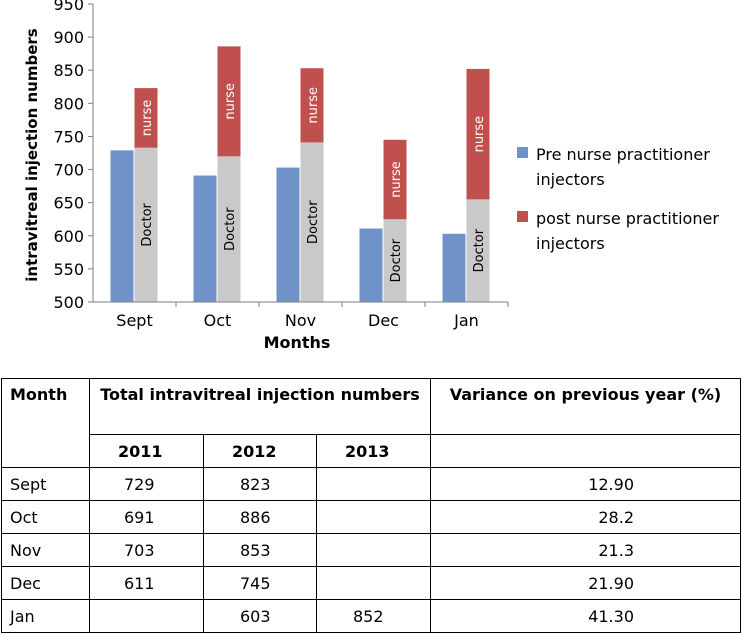 This screenshot has width=743, height=633. Describe the element at coordinates (68, 70) in the screenshot. I see `y-tick-label: 850` at that location.